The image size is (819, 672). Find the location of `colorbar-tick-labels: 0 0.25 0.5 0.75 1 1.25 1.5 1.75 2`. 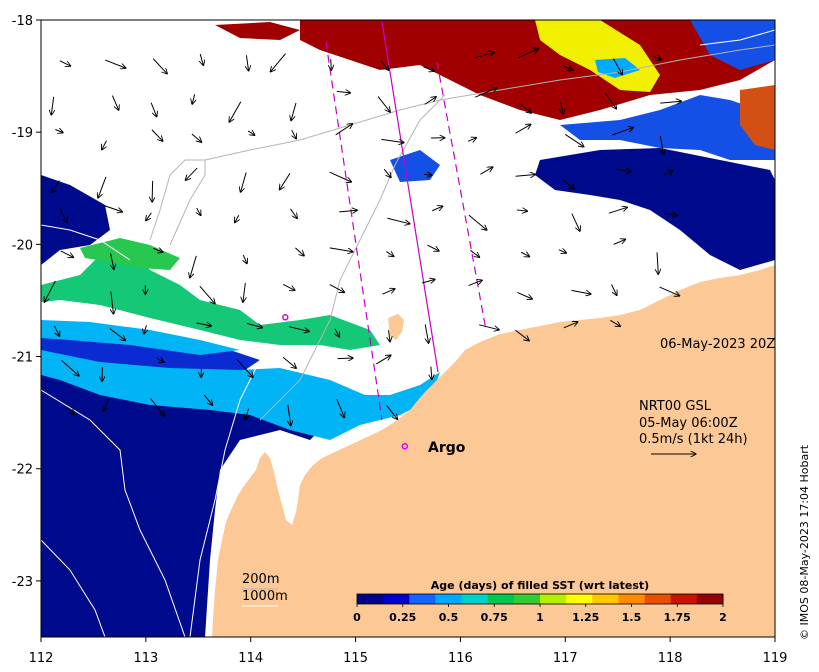

colorbar-tick-labels: 0 0.25 0.5 0.75 1 1.25 1.5 1.75 2 is located at coordinates (540, 614).